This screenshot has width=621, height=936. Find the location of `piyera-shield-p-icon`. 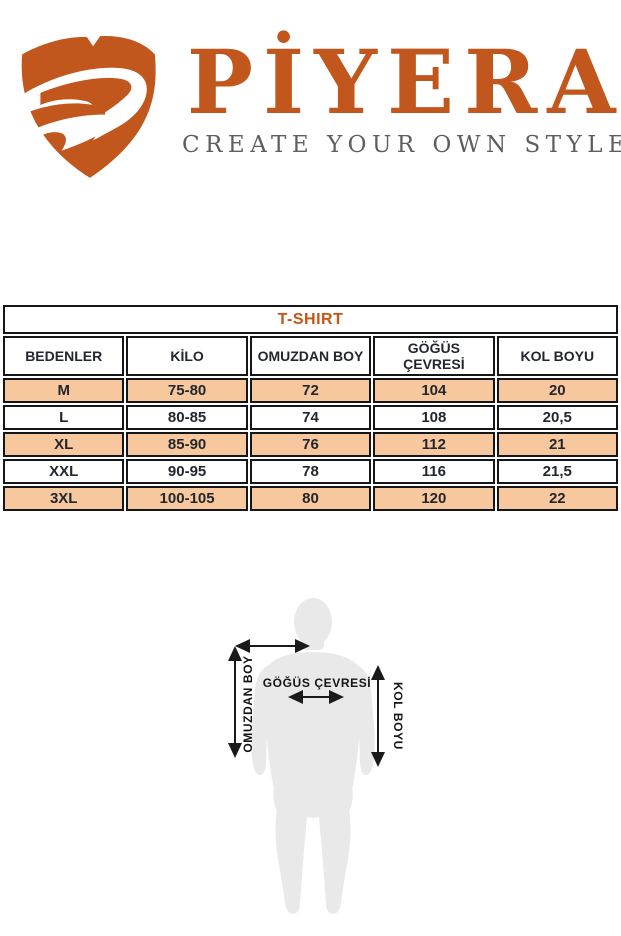

piyera-shield-p-icon is located at coordinates (88, 105).